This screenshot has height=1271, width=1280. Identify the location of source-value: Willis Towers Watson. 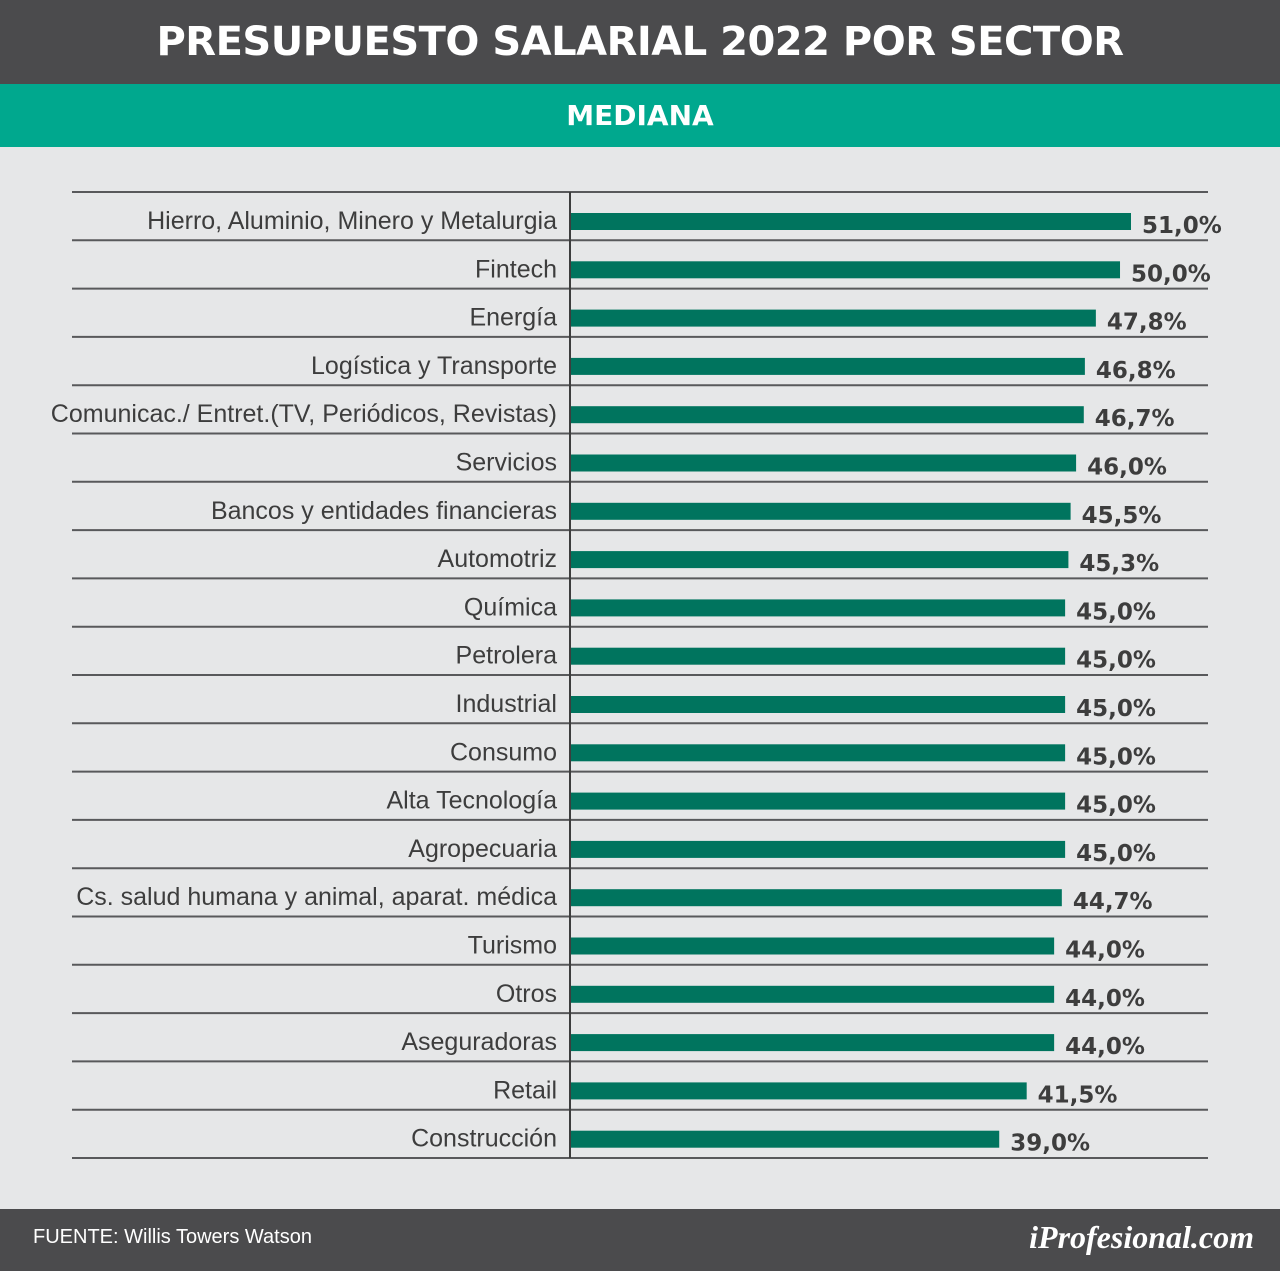
(218, 1237).